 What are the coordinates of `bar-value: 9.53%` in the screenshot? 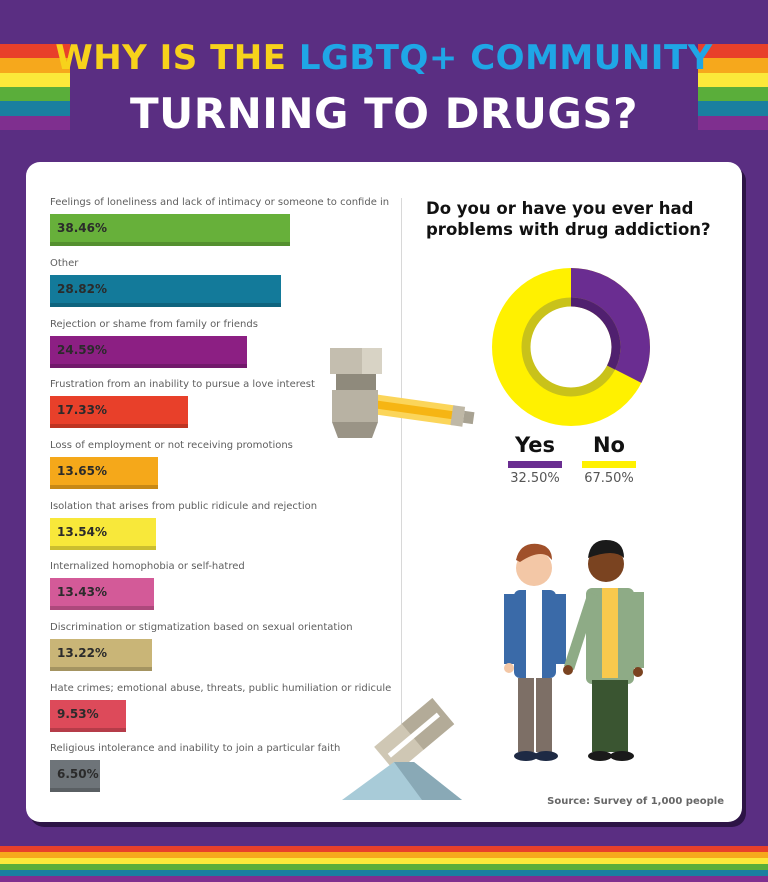 It's located at (78, 714).